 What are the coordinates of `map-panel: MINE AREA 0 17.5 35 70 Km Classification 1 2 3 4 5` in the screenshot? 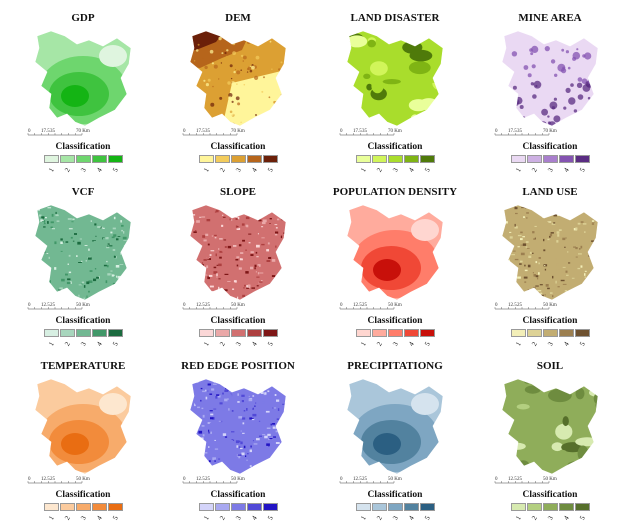 It's located at (548, 91).